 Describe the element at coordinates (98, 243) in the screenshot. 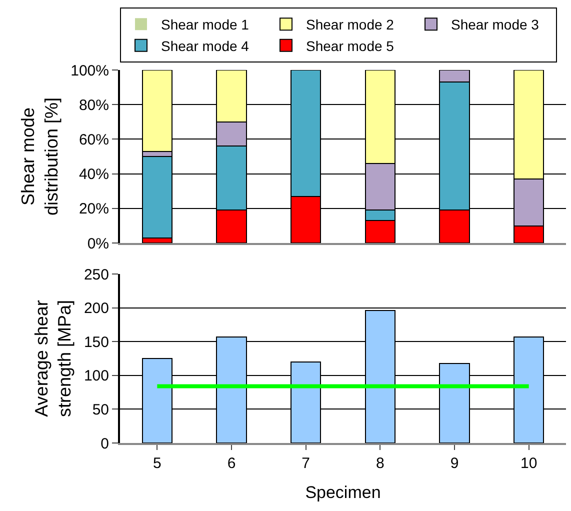

I see `y-tick-label: 0%` at that location.